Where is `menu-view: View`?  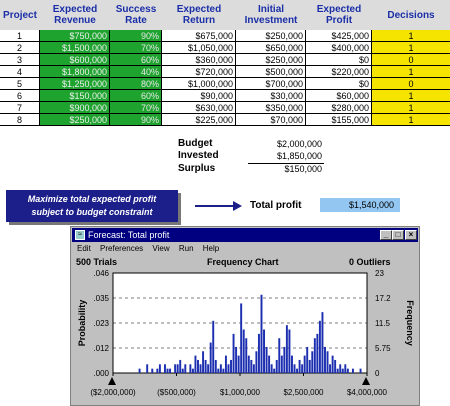
menu-view: View is located at coordinates (161, 248).